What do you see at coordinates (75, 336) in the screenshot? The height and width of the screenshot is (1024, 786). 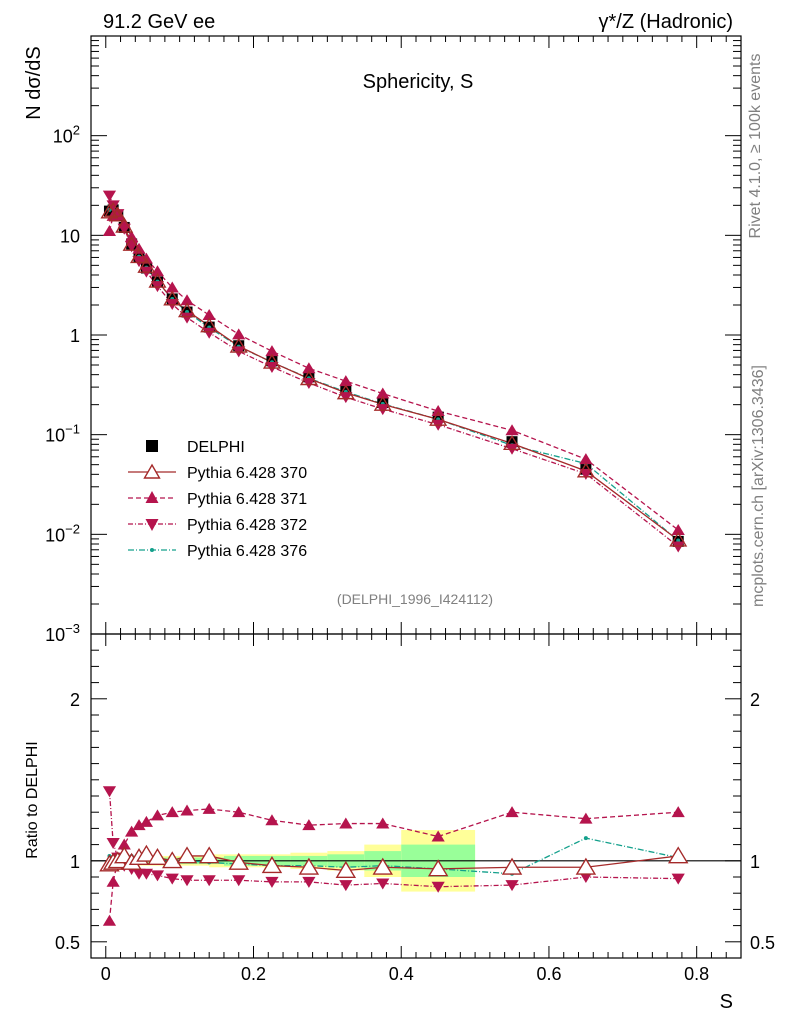 I see `y-tick-label: 1` at bounding box center [75, 336].